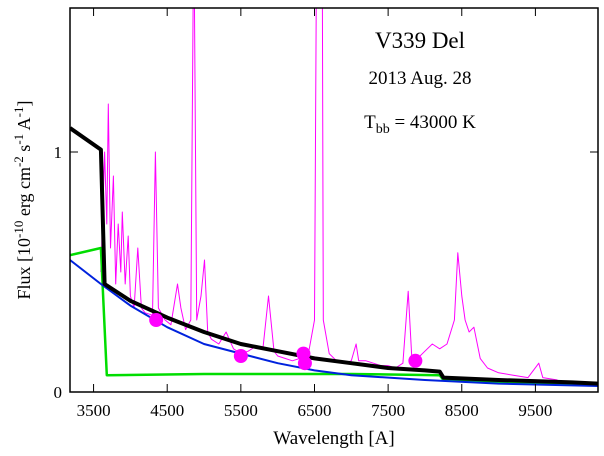 This screenshot has width=604, height=456. Describe the element at coordinates (58, 152) in the screenshot. I see `y-tick-label: 1` at that location.